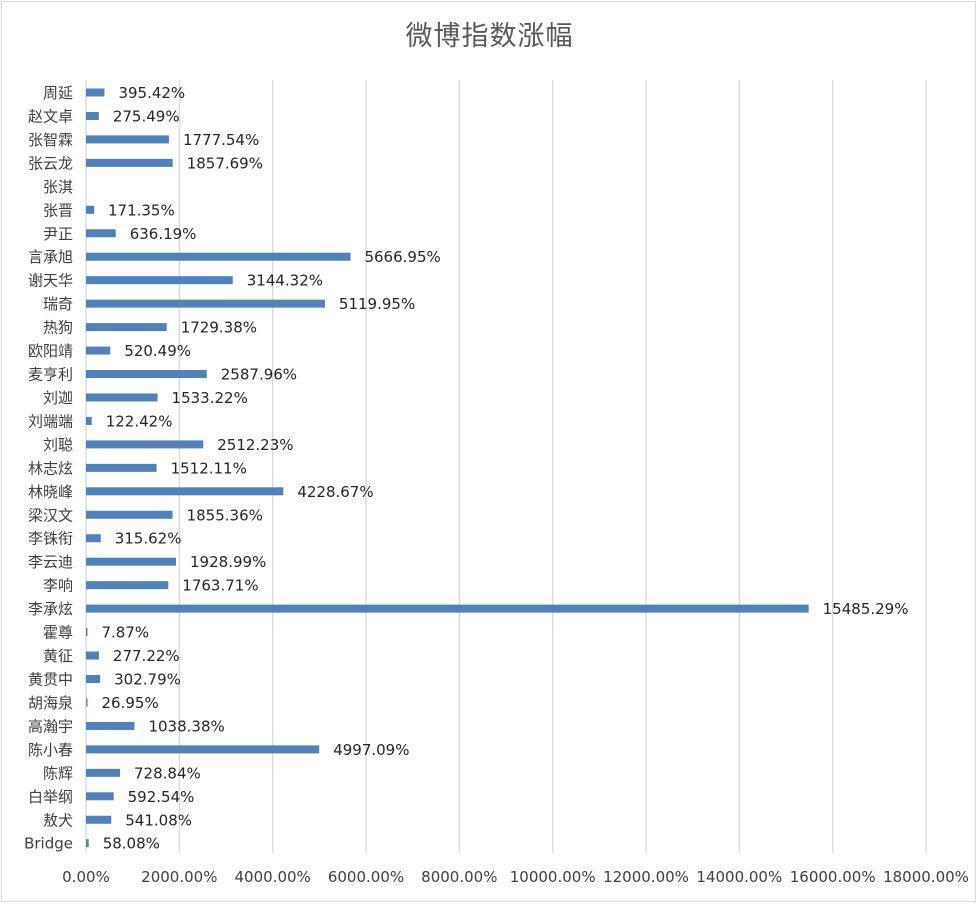 This screenshot has height=905, width=979. I want to click on data-label-28: 4997.09%, so click(371, 750).